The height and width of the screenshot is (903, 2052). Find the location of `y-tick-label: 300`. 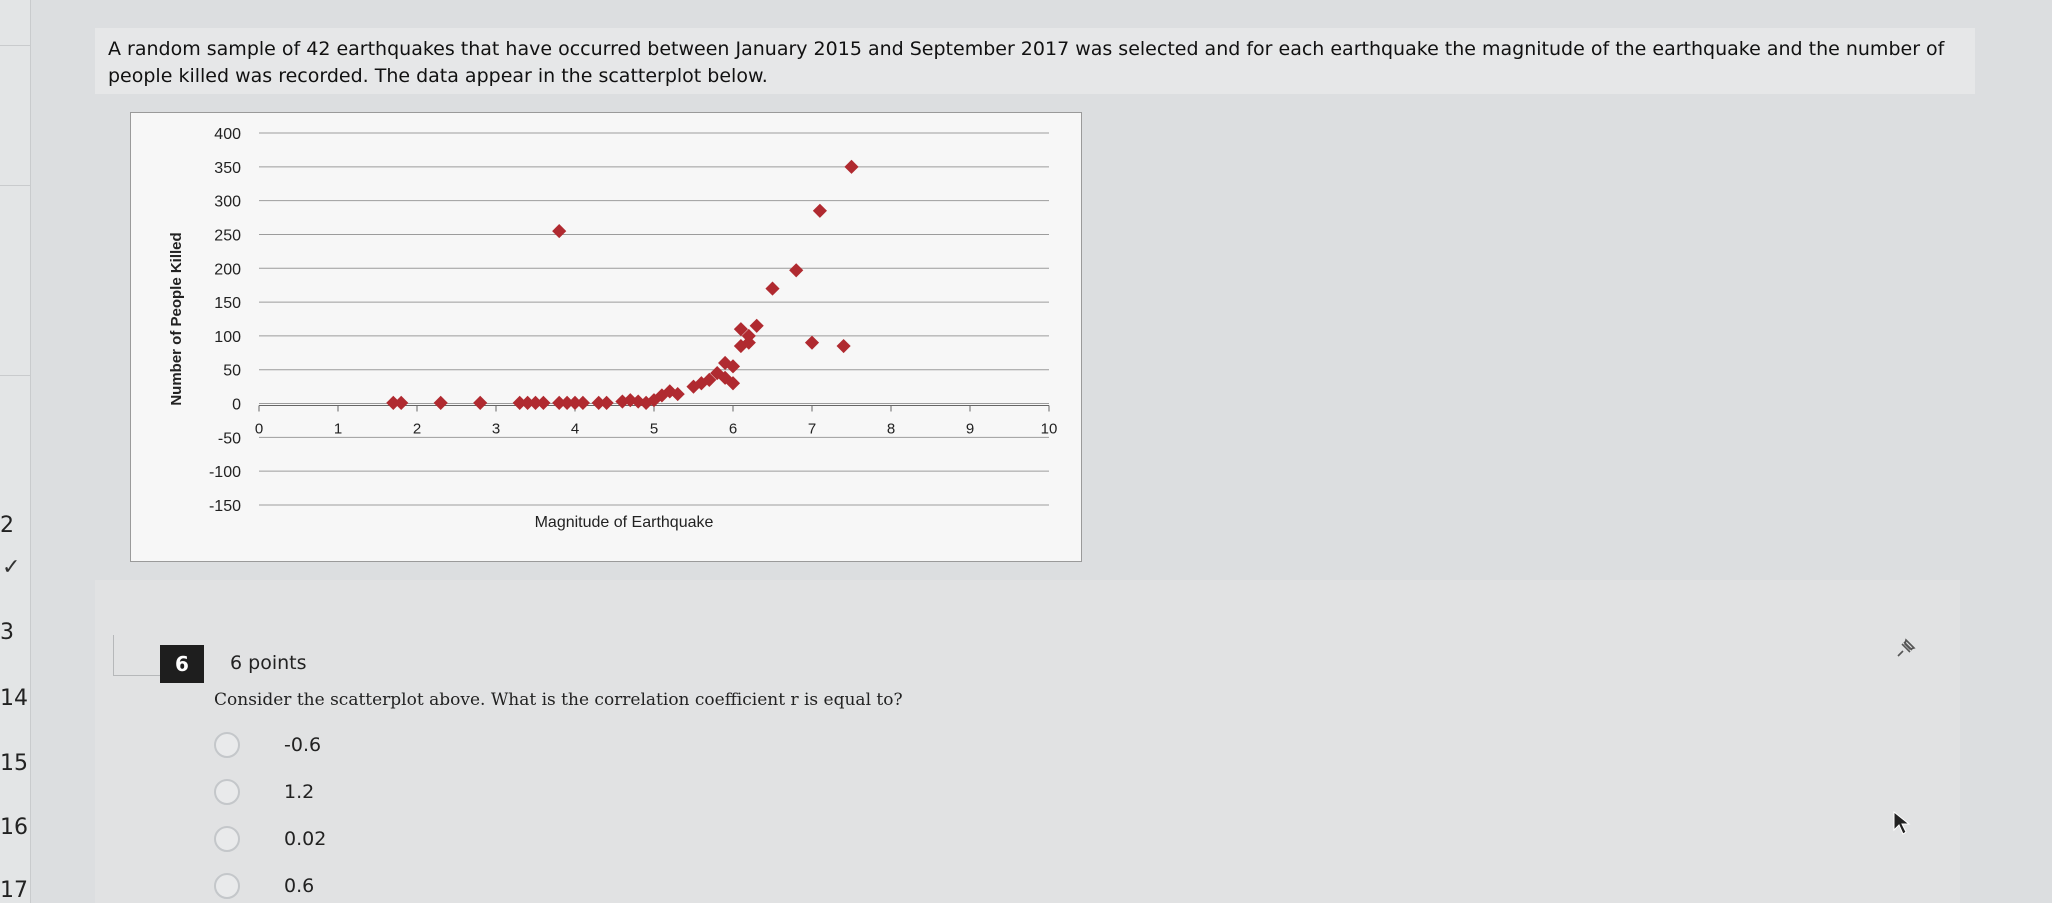

y-tick-label: 300 is located at coordinates (227, 202).